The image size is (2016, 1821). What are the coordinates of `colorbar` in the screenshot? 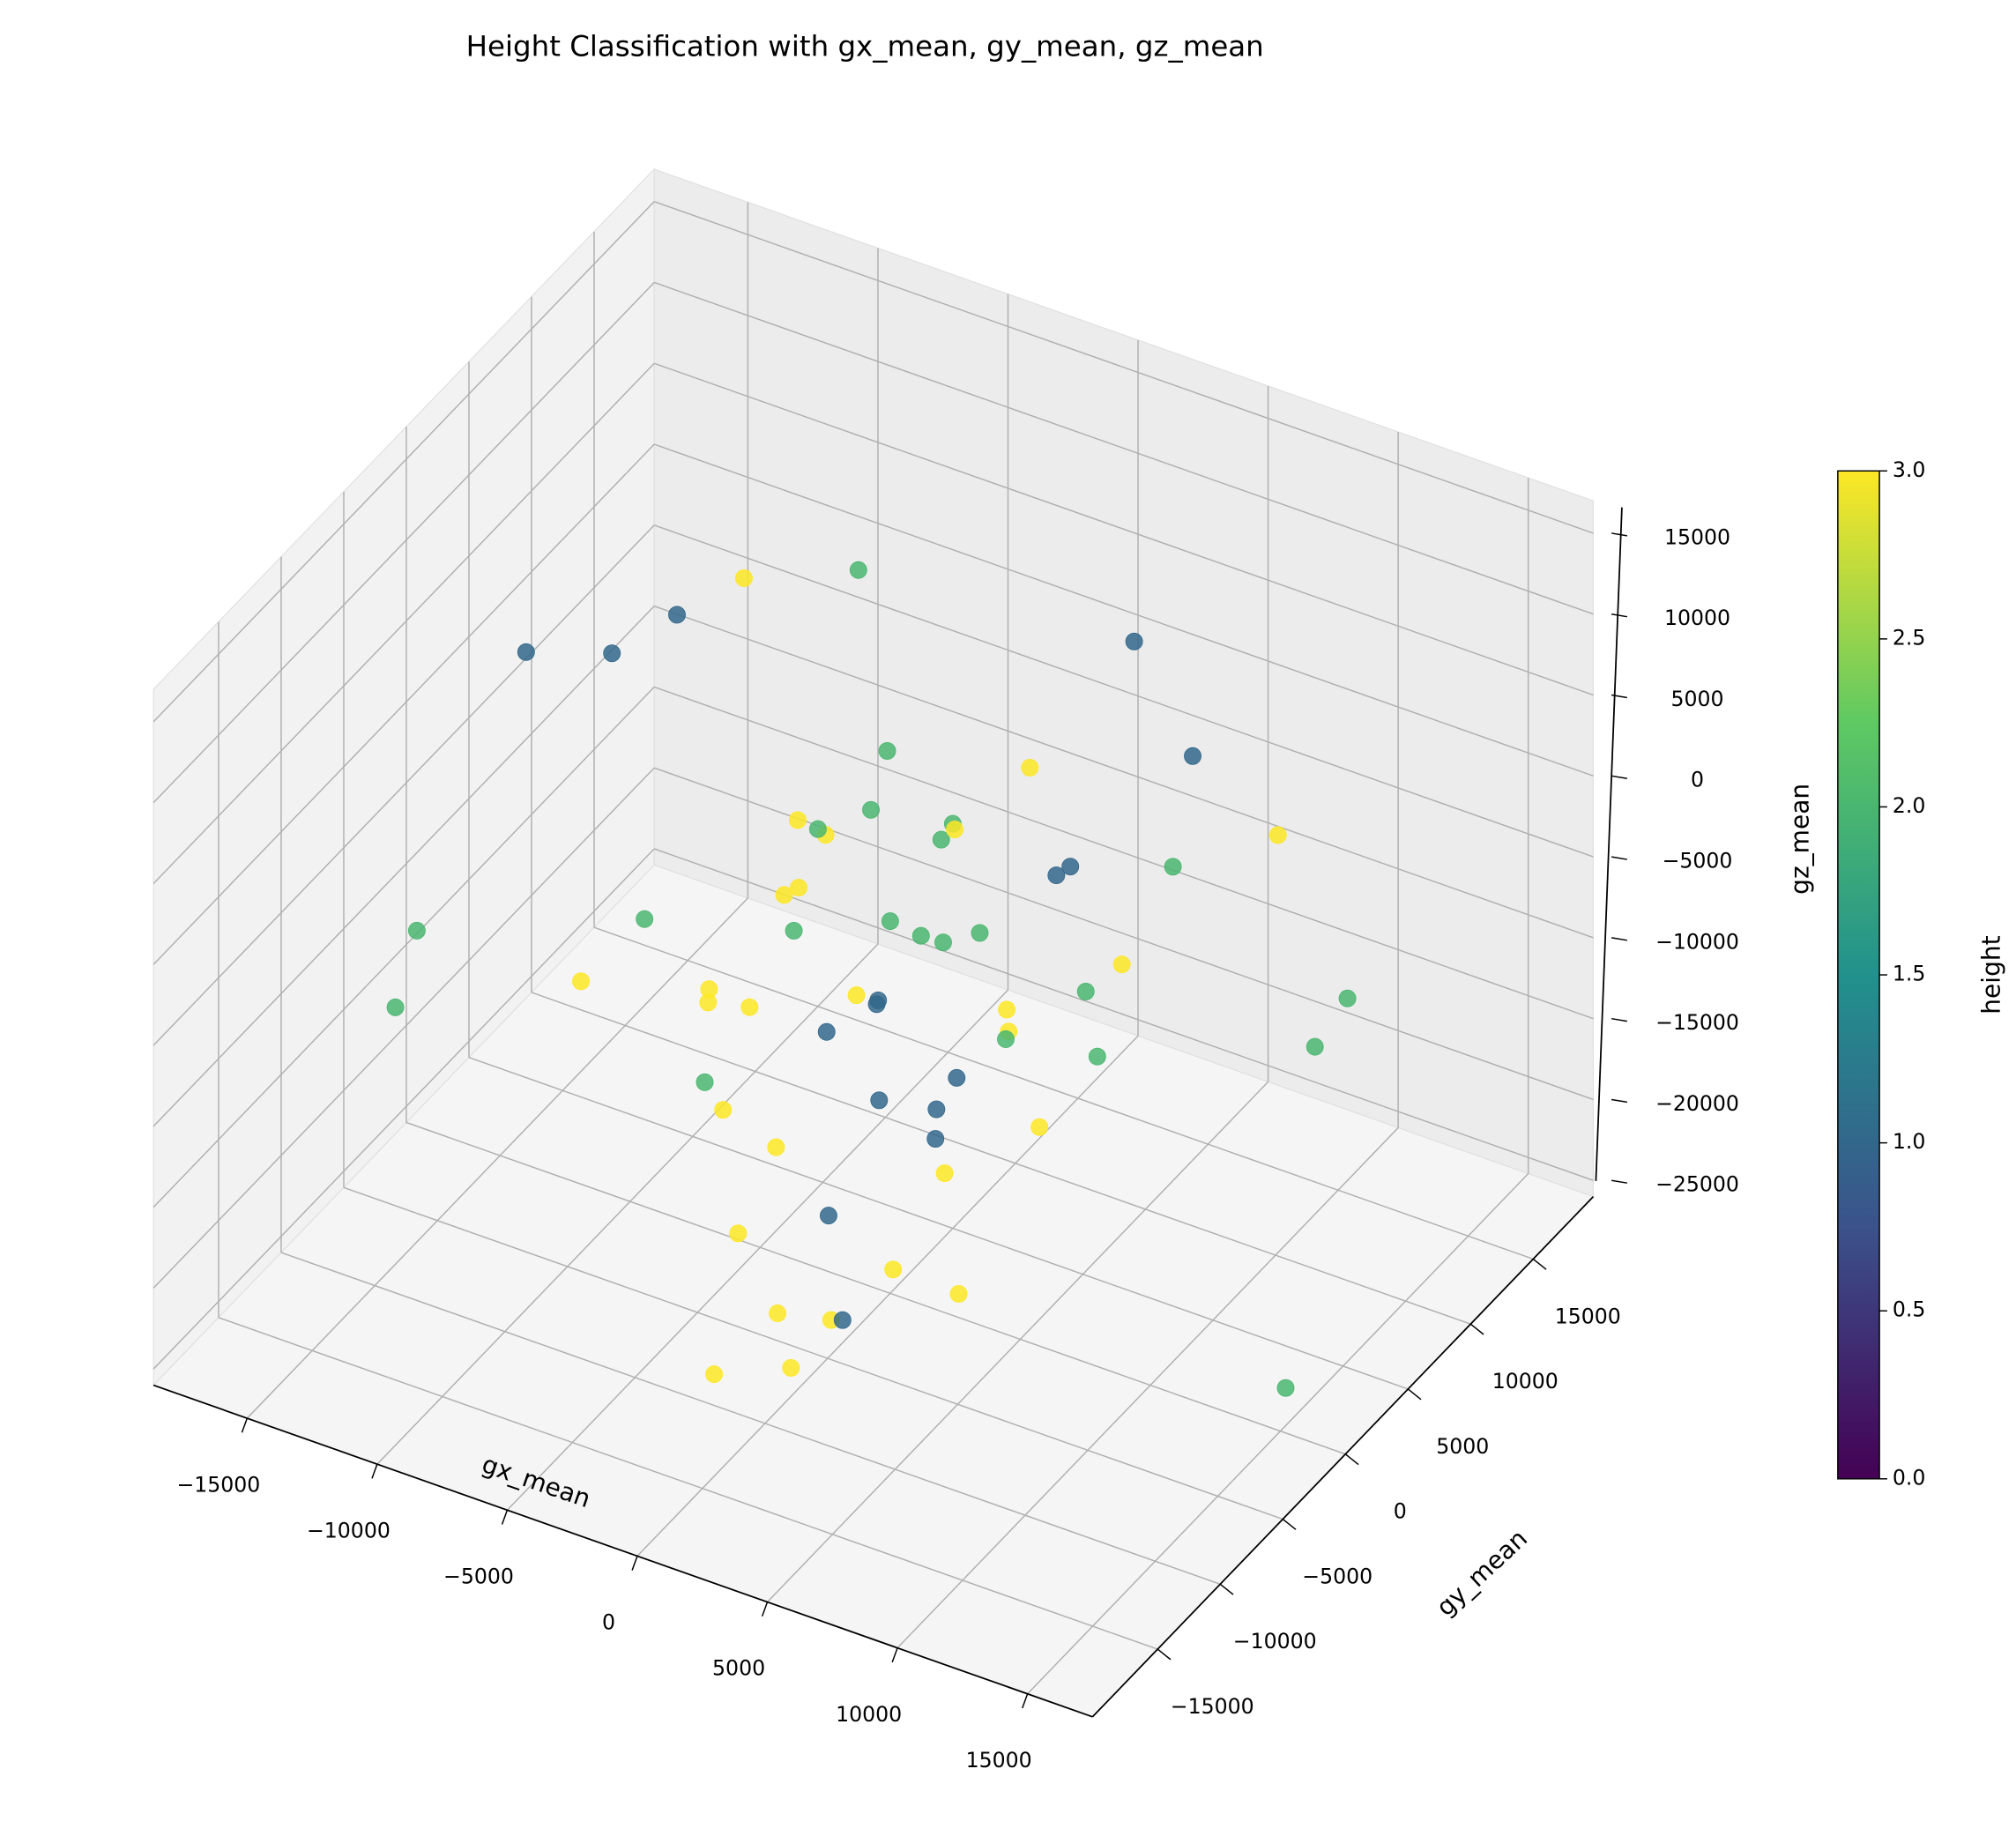 It's located at (1858, 975).